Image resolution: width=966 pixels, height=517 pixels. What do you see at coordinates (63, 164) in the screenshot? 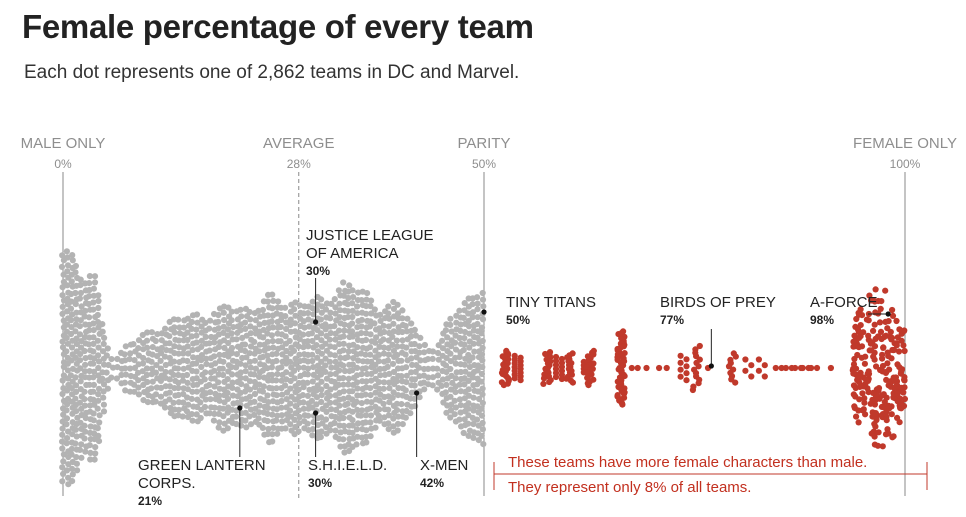
I see `refline-pct-male-only: 0%` at bounding box center [63, 164].